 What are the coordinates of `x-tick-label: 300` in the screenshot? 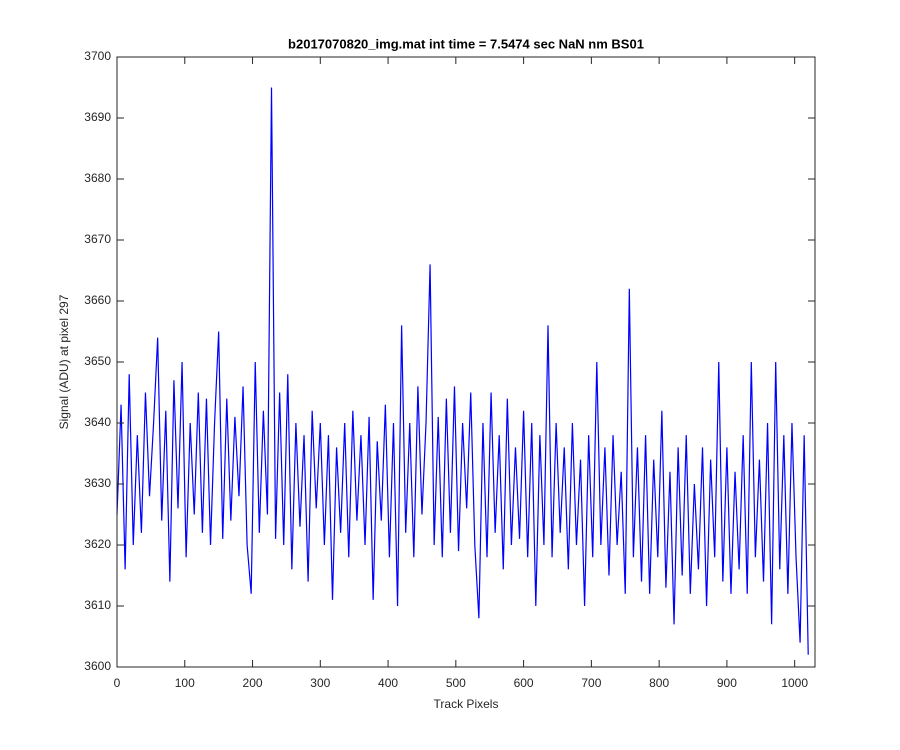 It's located at (320, 683).